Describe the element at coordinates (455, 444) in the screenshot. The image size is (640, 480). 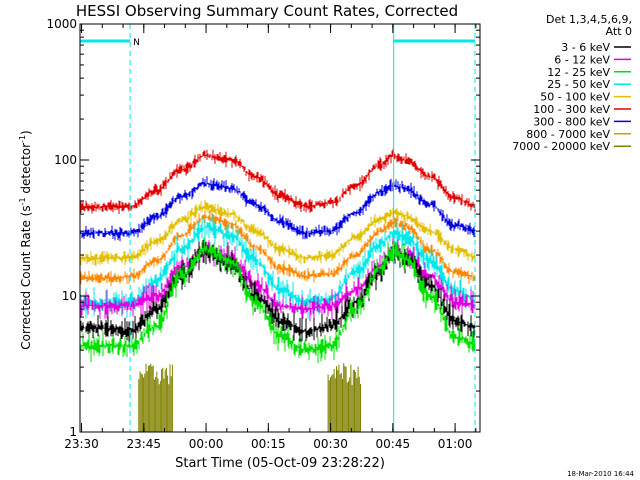
I see `x-tick-label: 01:00` at that location.